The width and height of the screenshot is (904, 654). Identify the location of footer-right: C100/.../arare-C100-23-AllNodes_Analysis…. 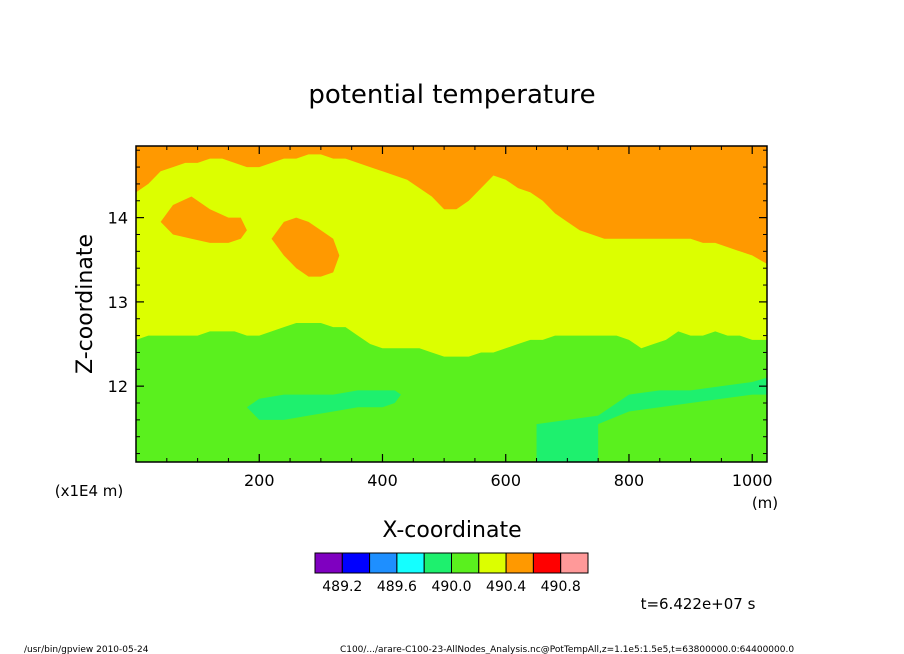
(567, 649).